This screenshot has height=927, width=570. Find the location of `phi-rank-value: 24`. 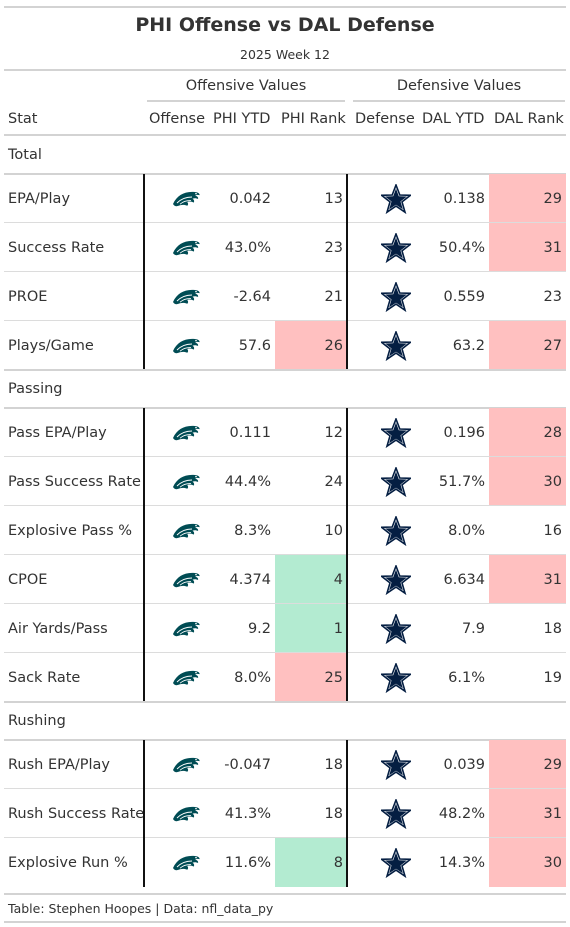

phi-rank-value: 24 is located at coordinates (333, 481).